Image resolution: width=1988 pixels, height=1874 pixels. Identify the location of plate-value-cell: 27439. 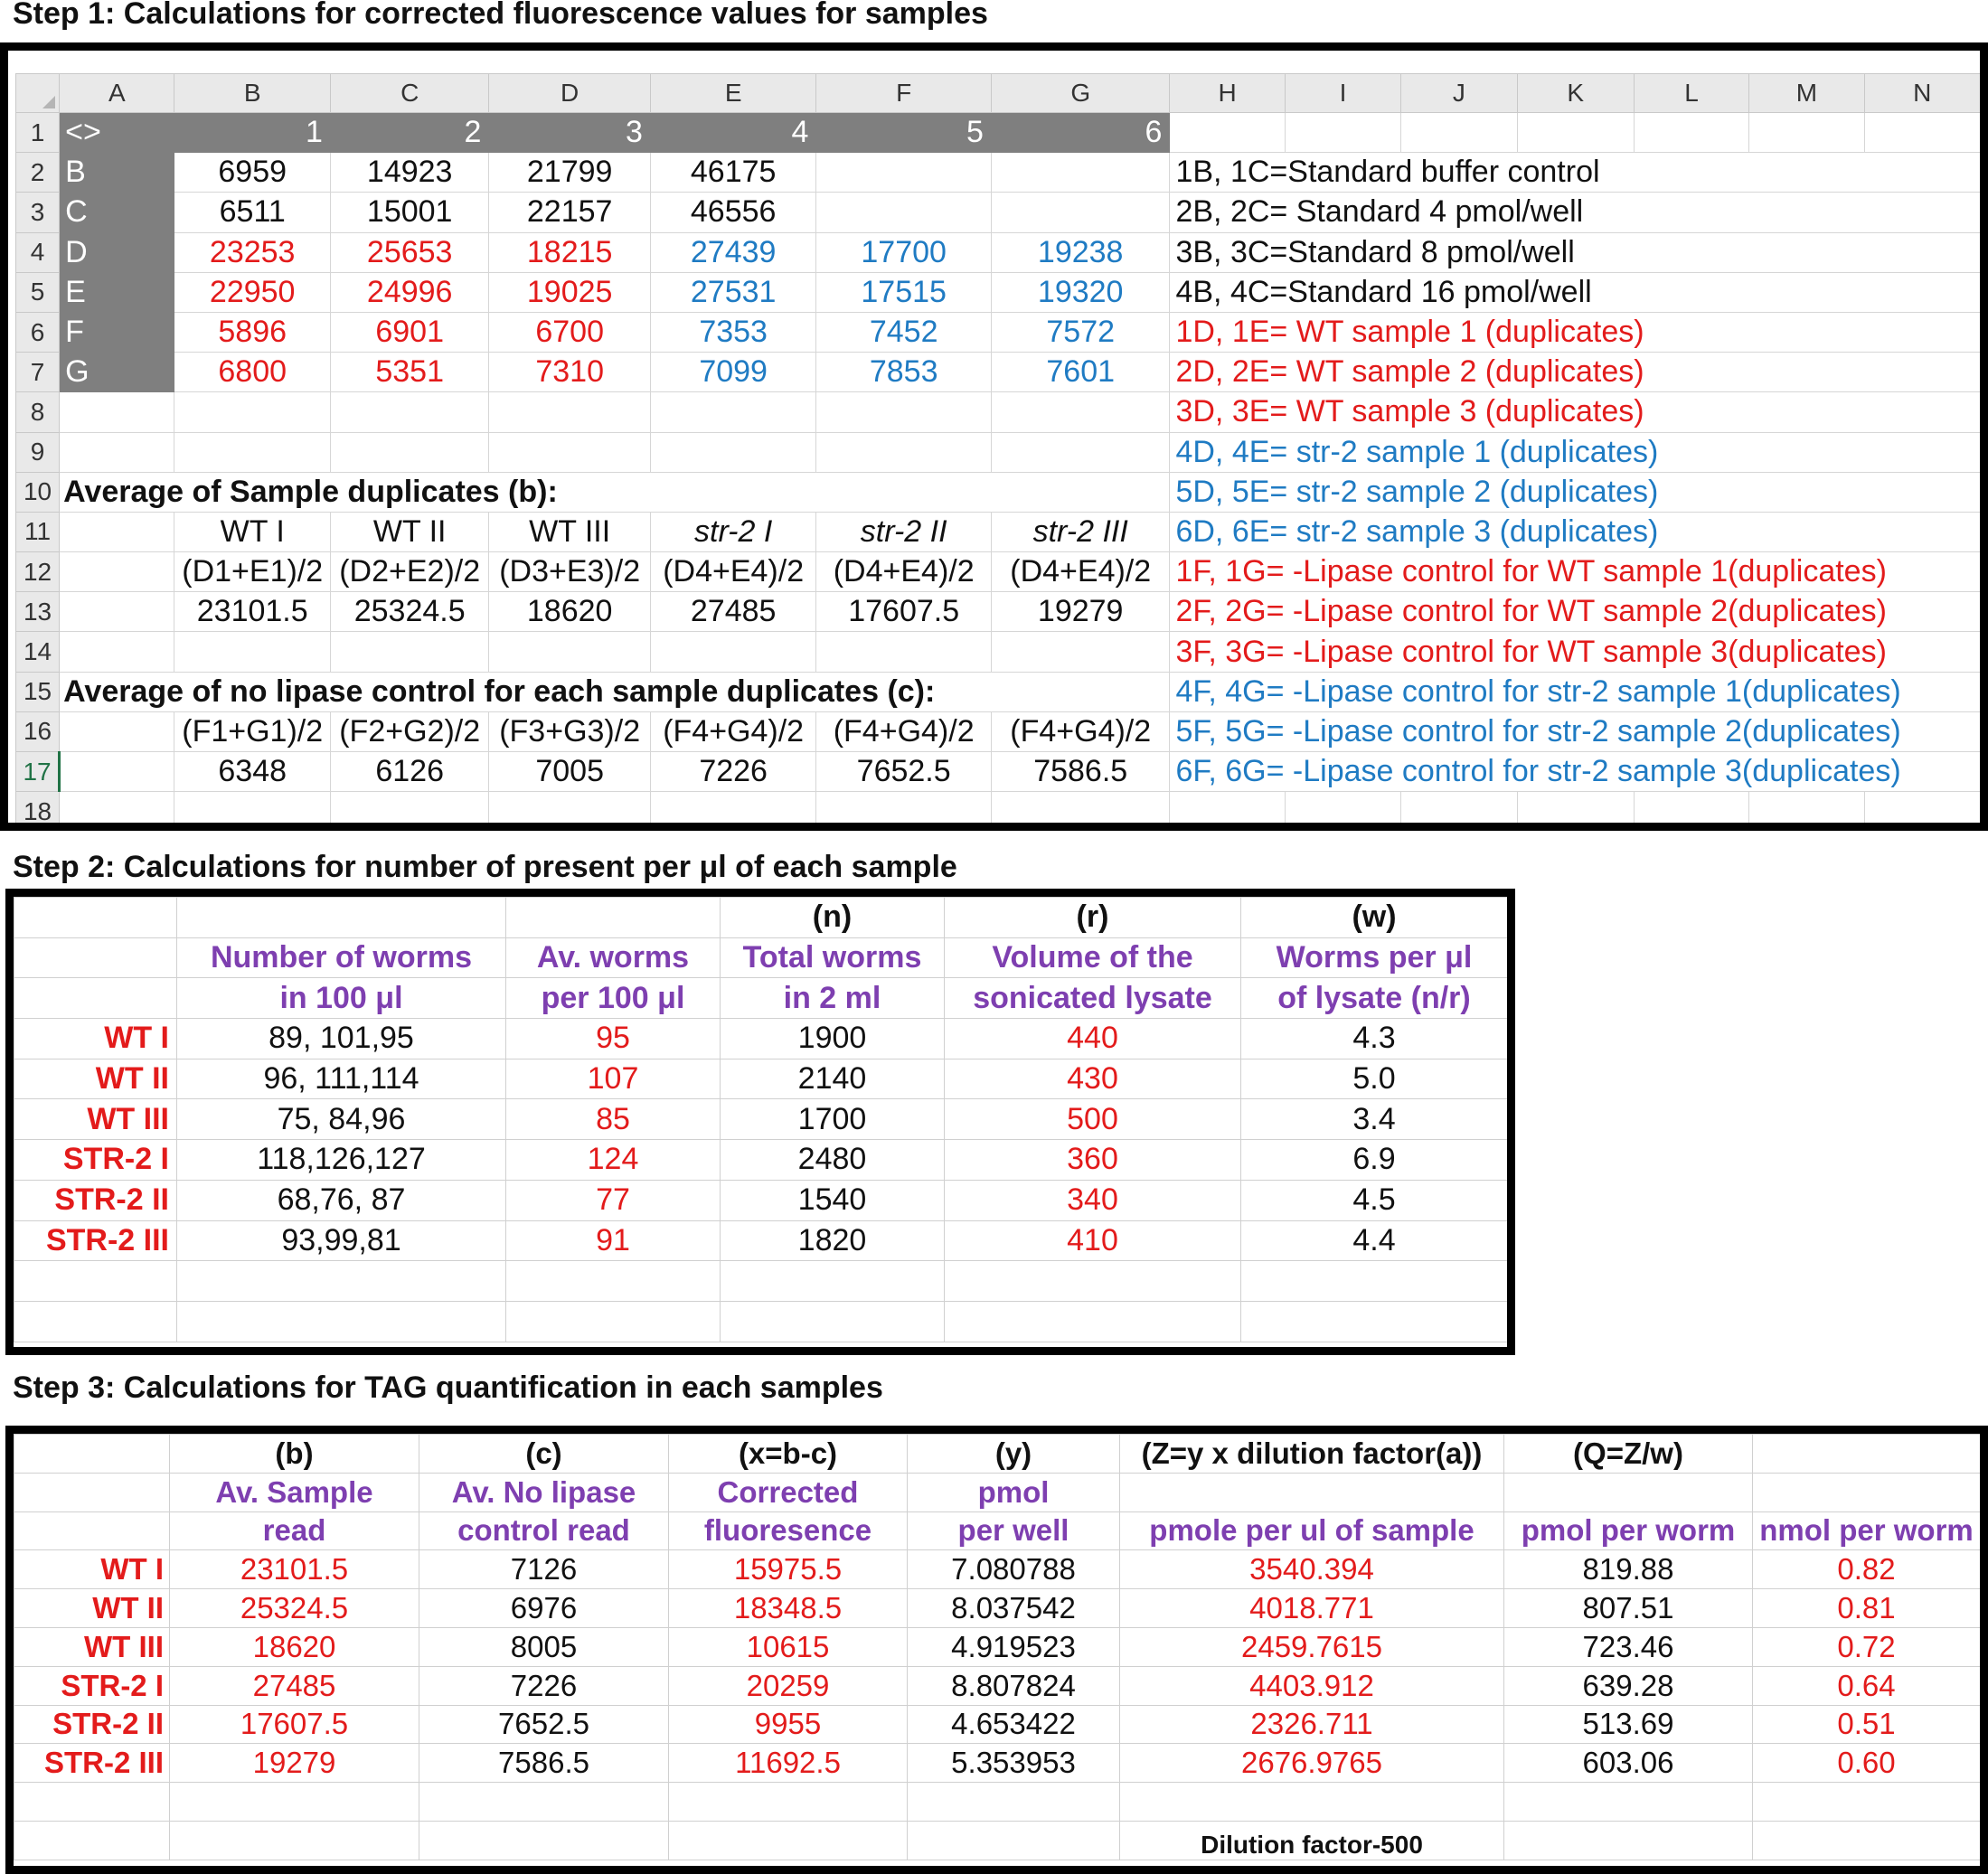
(733, 252).